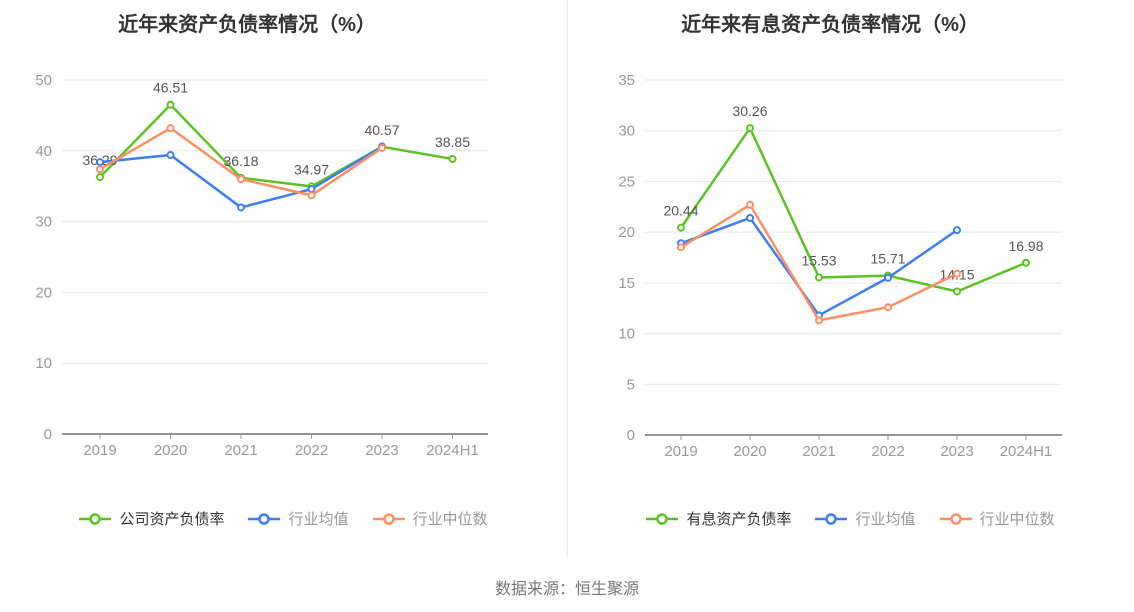 The image size is (1134, 612). I want to click on data-label: 20.44, so click(680, 211).